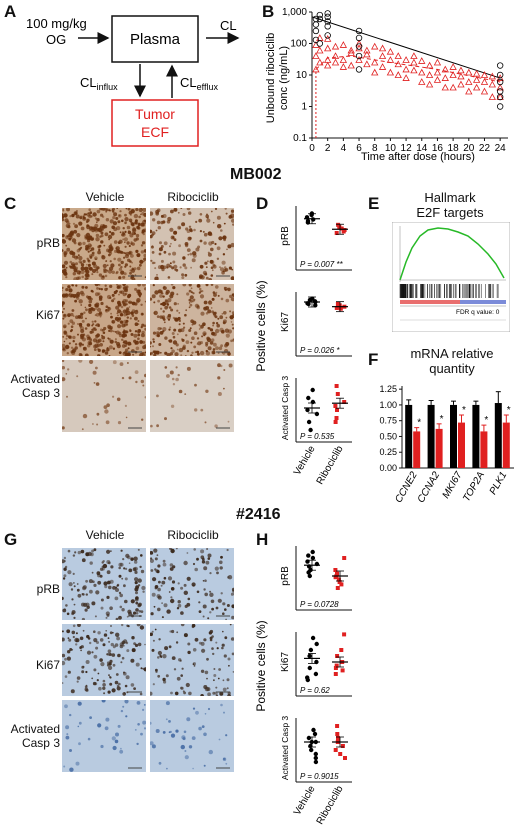 This screenshot has height=826, width=520. What do you see at coordinates (48, 589) in the screenshot?
I see `g-row-prb: pRB` at bounding box center [48, 589].